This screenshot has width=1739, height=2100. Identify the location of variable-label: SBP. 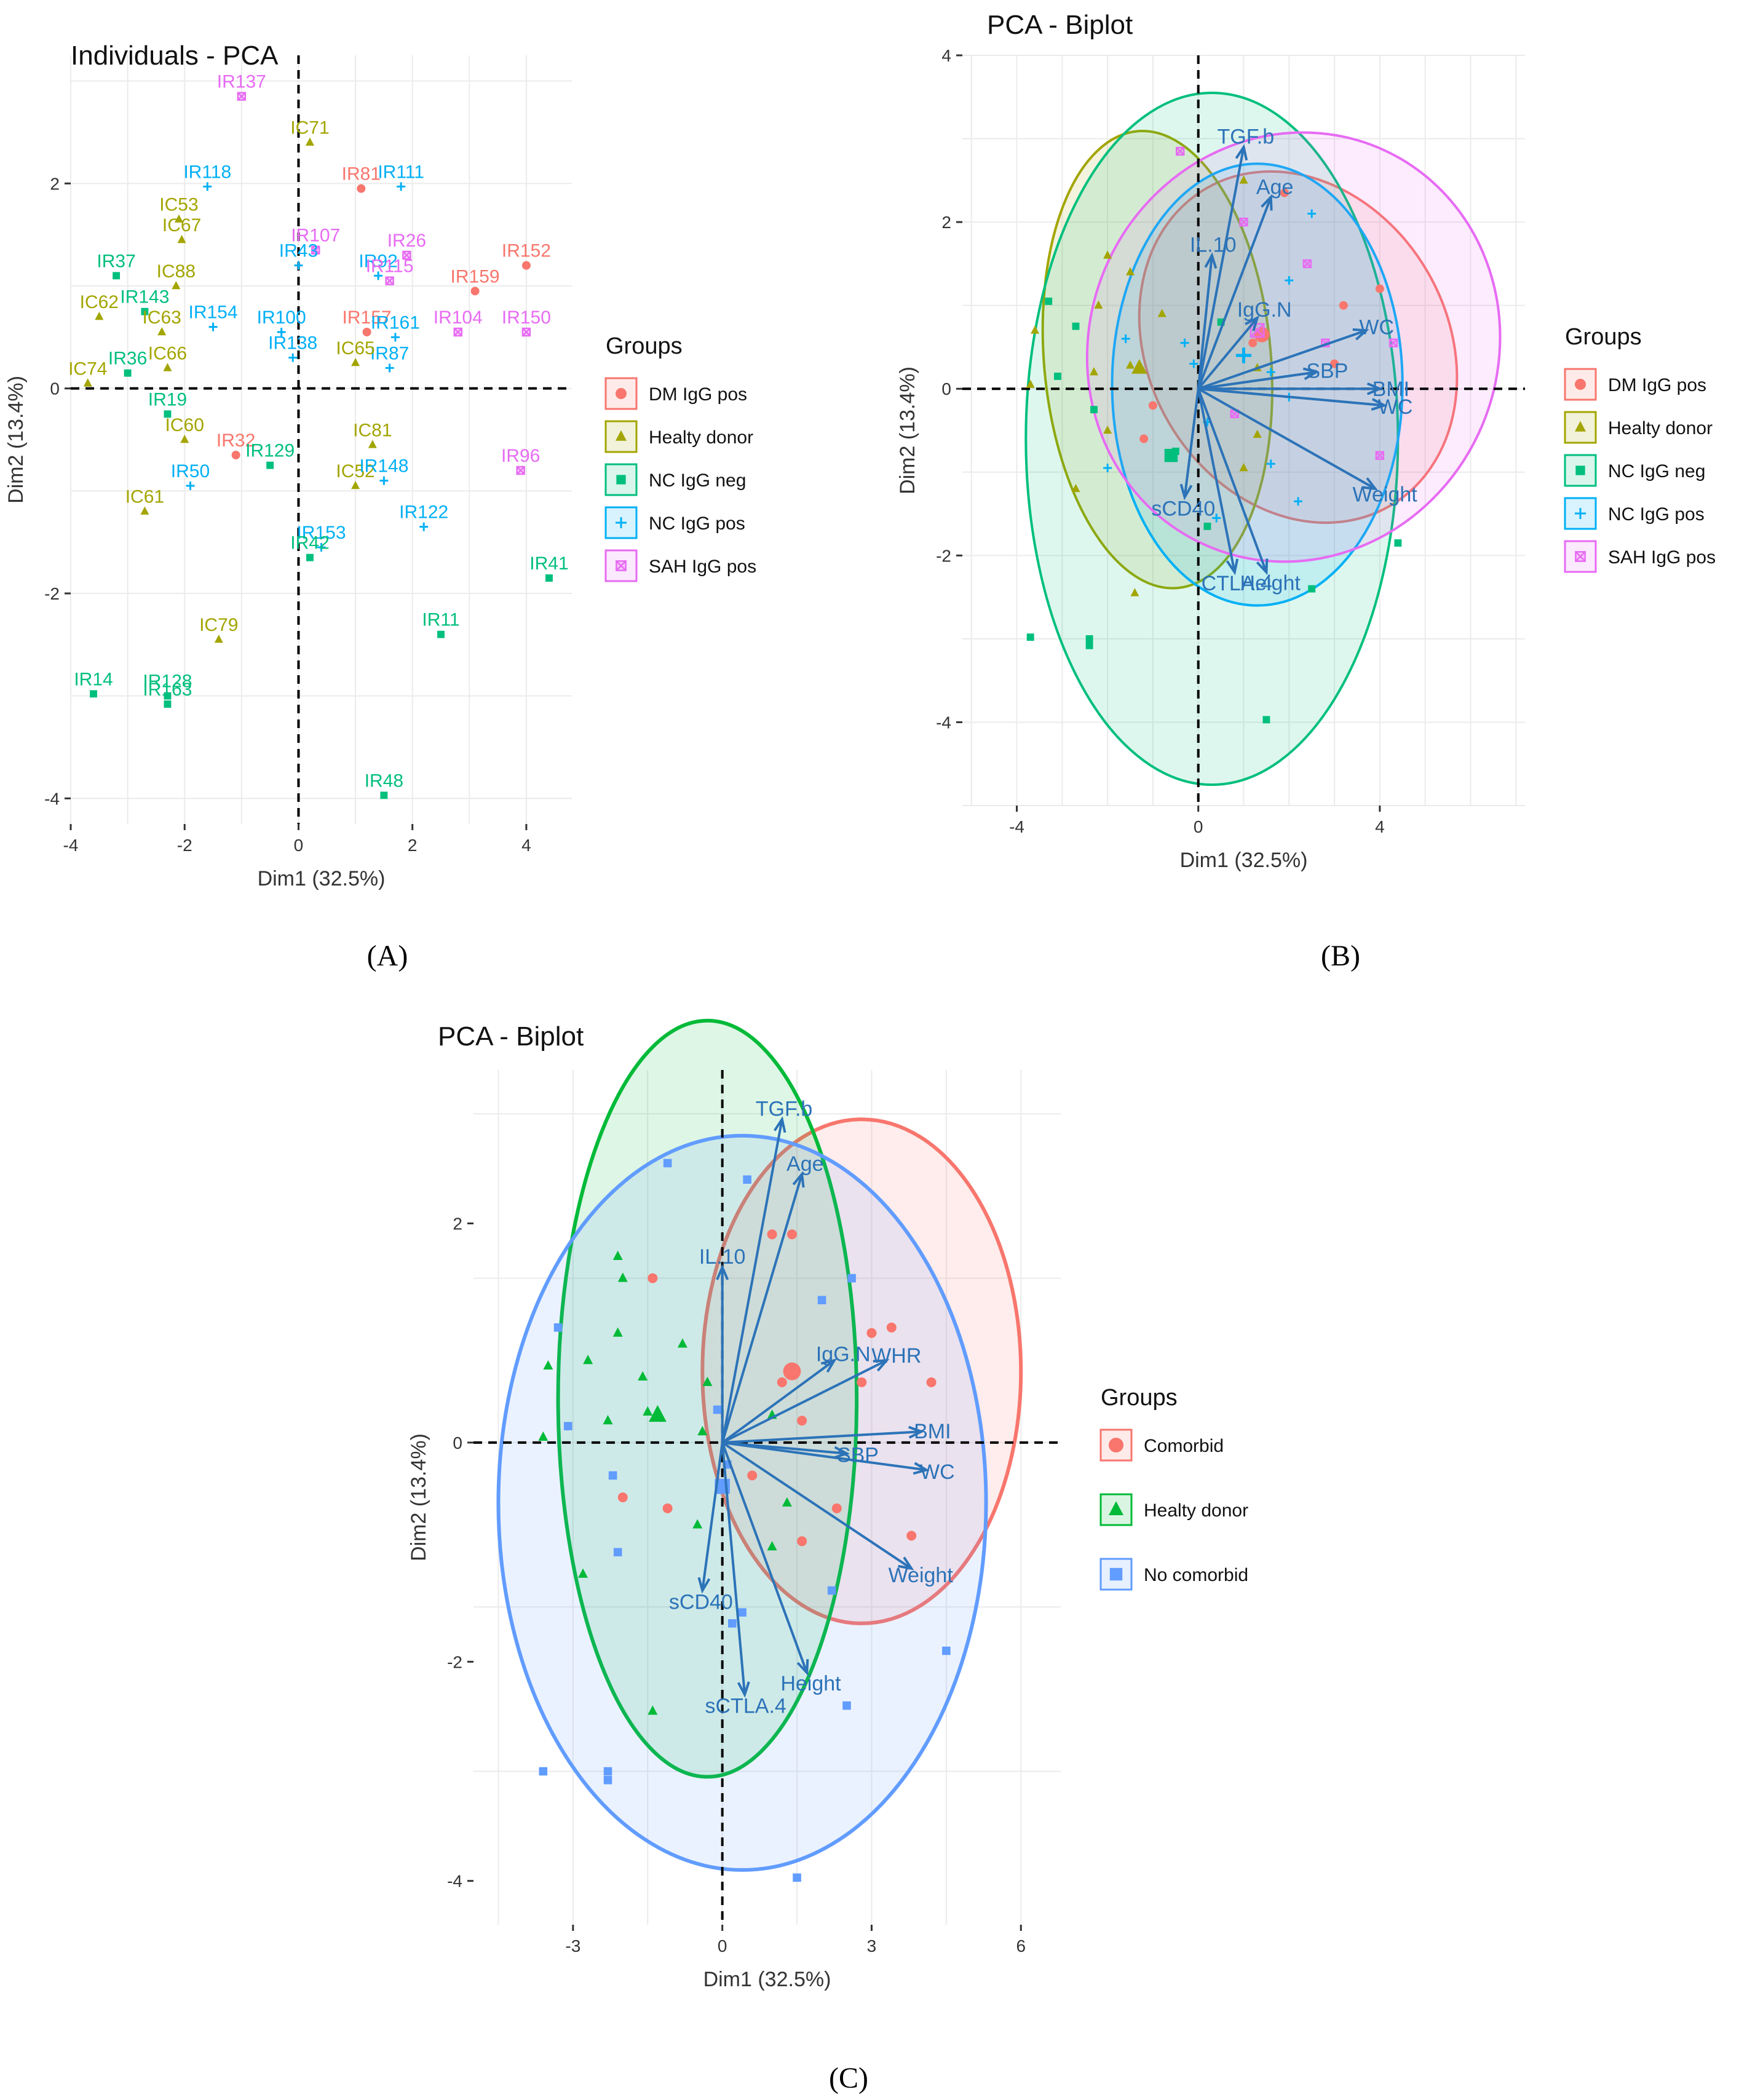
(1327, 372).